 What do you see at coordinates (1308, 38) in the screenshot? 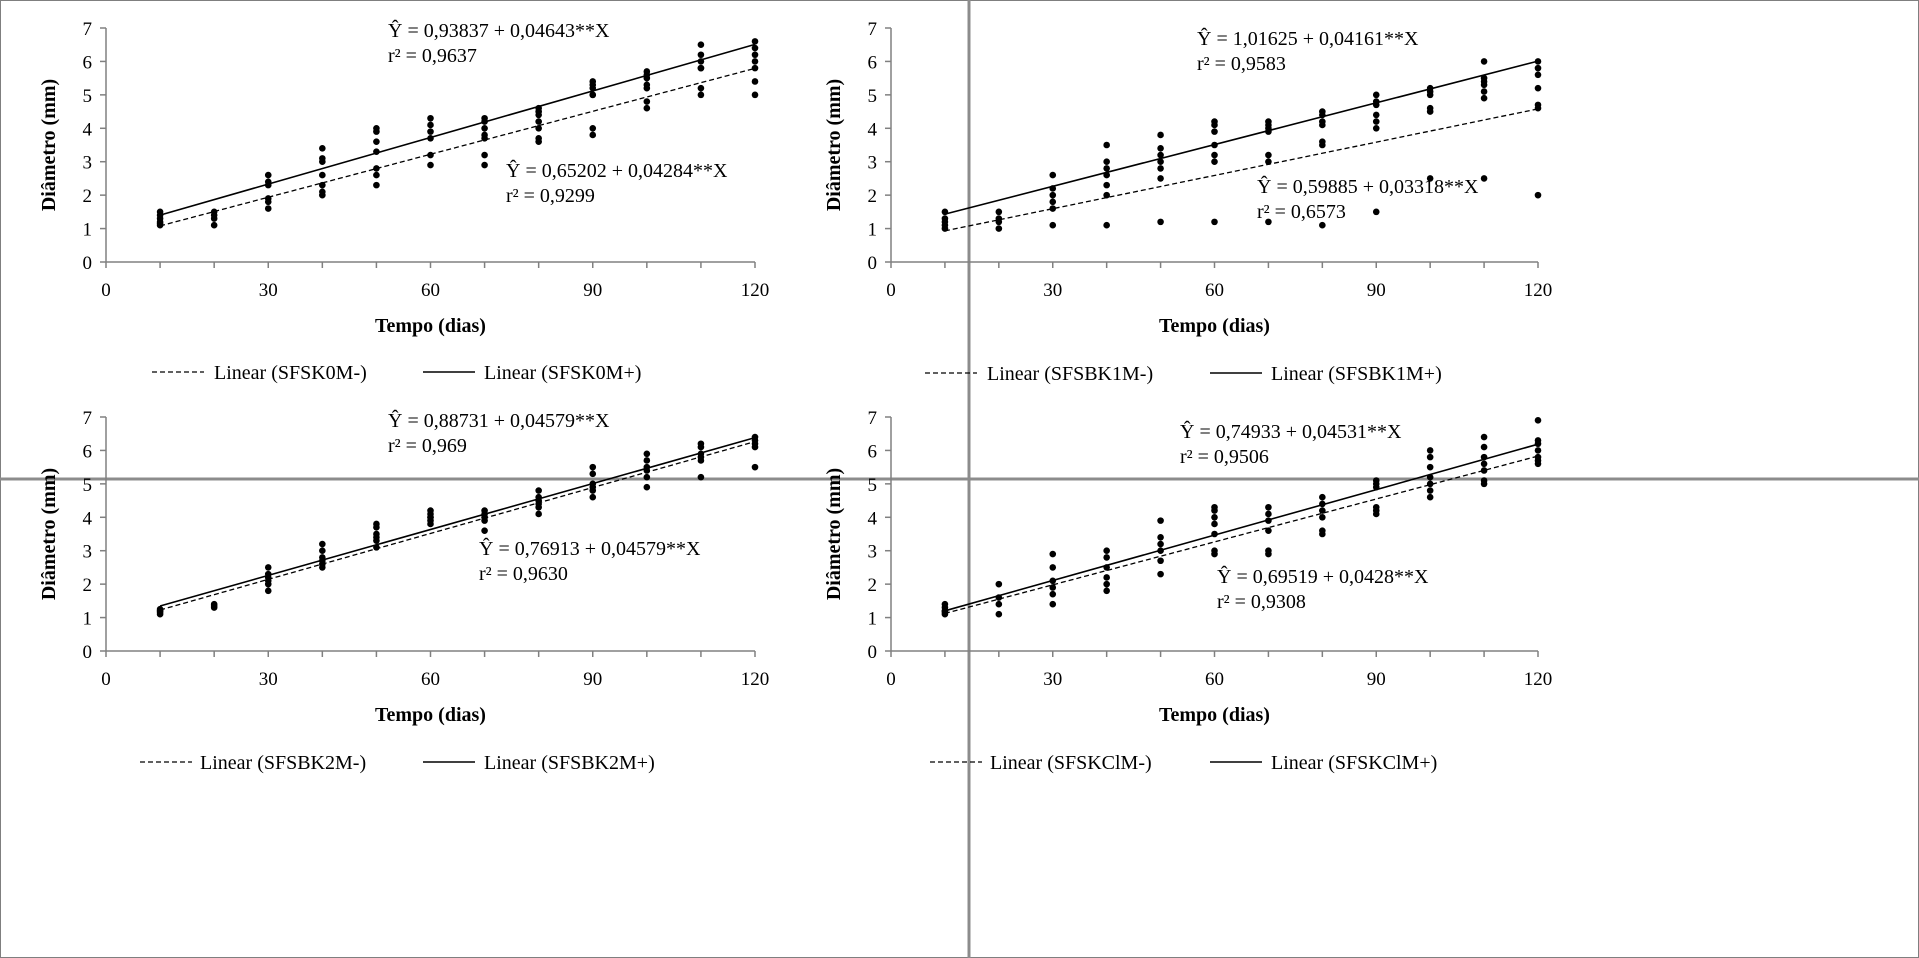
I see `equation-plus: Ŷ = 1,01625 + 0,04161**X` at bounding box center [1308, 38].